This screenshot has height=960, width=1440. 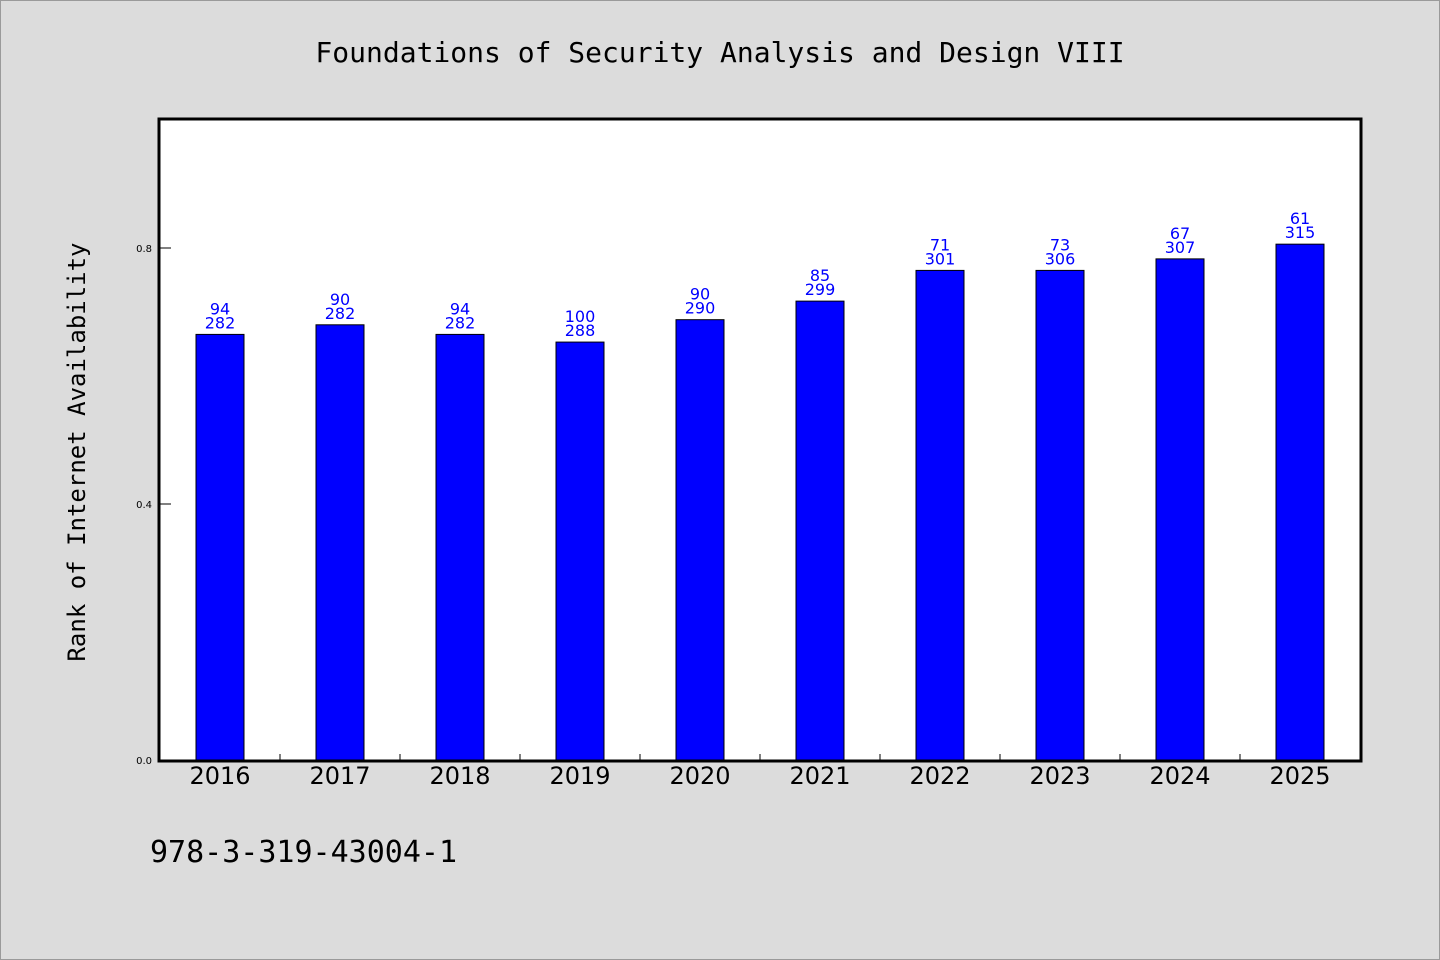 I want to click on data-label-bottom-2019: 288, so click(x=580, y=330).